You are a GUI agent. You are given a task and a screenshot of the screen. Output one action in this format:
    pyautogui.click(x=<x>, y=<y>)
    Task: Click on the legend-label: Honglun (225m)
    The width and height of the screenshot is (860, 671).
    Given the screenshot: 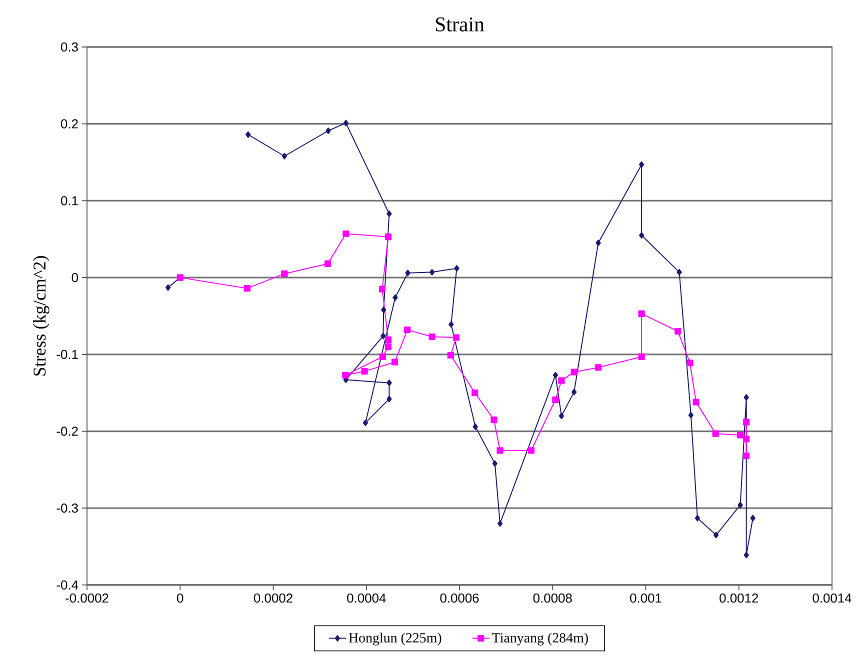 What is the action you would take?
    pyautogui.click(x=395, y=639)
    